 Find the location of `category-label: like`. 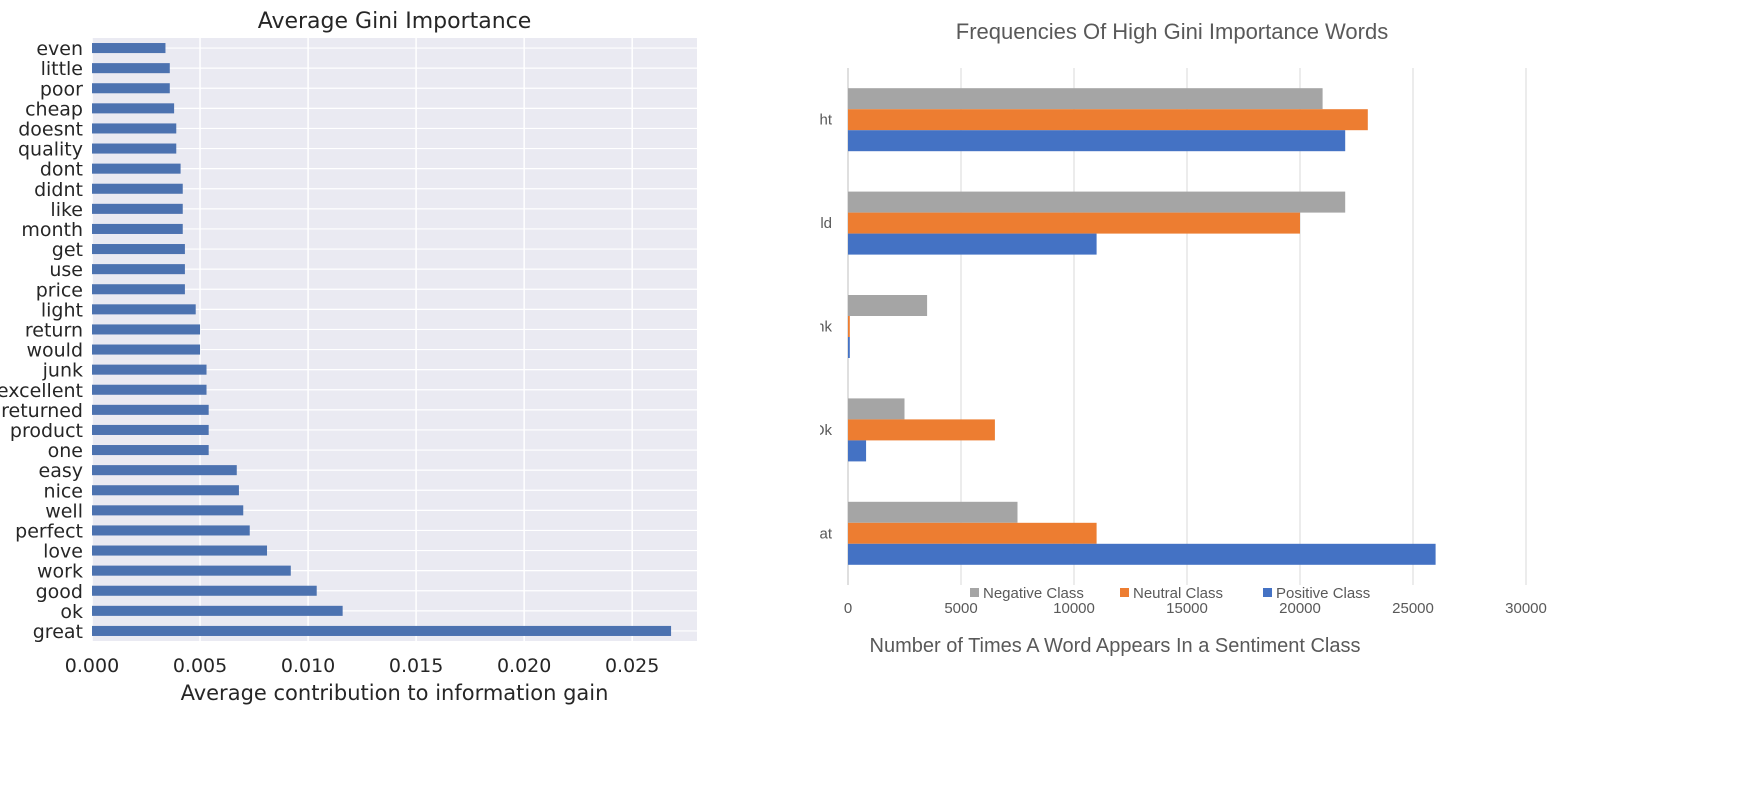

category-label: like is located at coordinates (66, 210).